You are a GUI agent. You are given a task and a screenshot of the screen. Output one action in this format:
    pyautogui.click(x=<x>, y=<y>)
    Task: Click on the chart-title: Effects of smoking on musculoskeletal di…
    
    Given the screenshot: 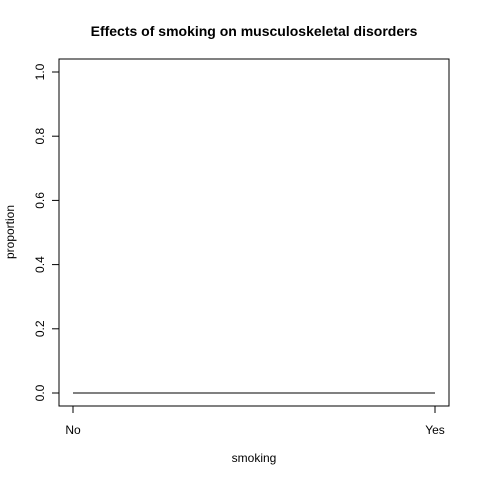 What is the action you would take?
    pyautogui.click(x=254, y=31)
    